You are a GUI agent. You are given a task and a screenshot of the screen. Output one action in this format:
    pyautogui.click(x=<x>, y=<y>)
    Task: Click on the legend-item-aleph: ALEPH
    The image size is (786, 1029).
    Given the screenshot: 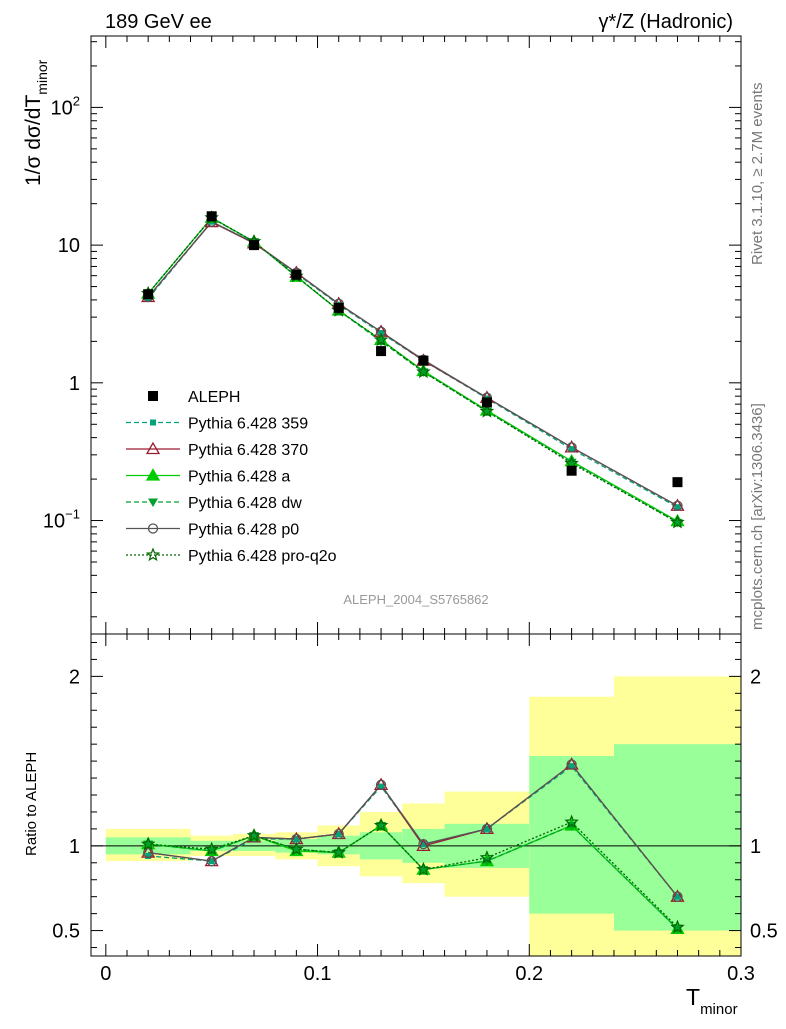 What is the action you would take?
    pyautogui.click(x=194, y=397)
    